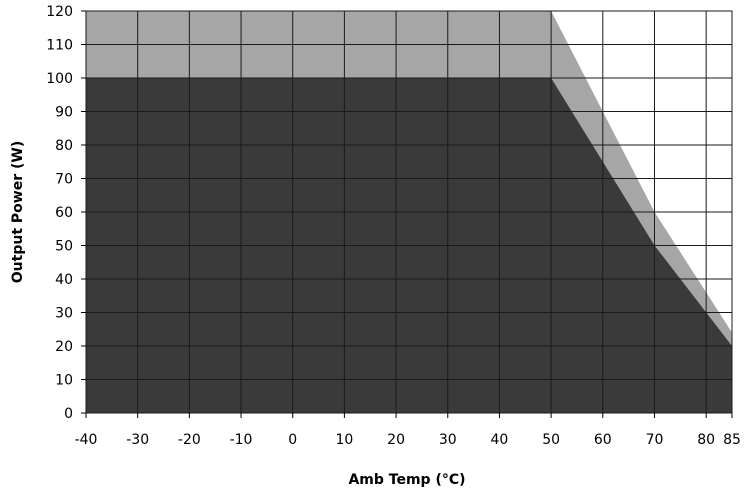 The height and width of the screenshot is (494, 744). I want to click on x-tick-label: 80, so click(706, 440).